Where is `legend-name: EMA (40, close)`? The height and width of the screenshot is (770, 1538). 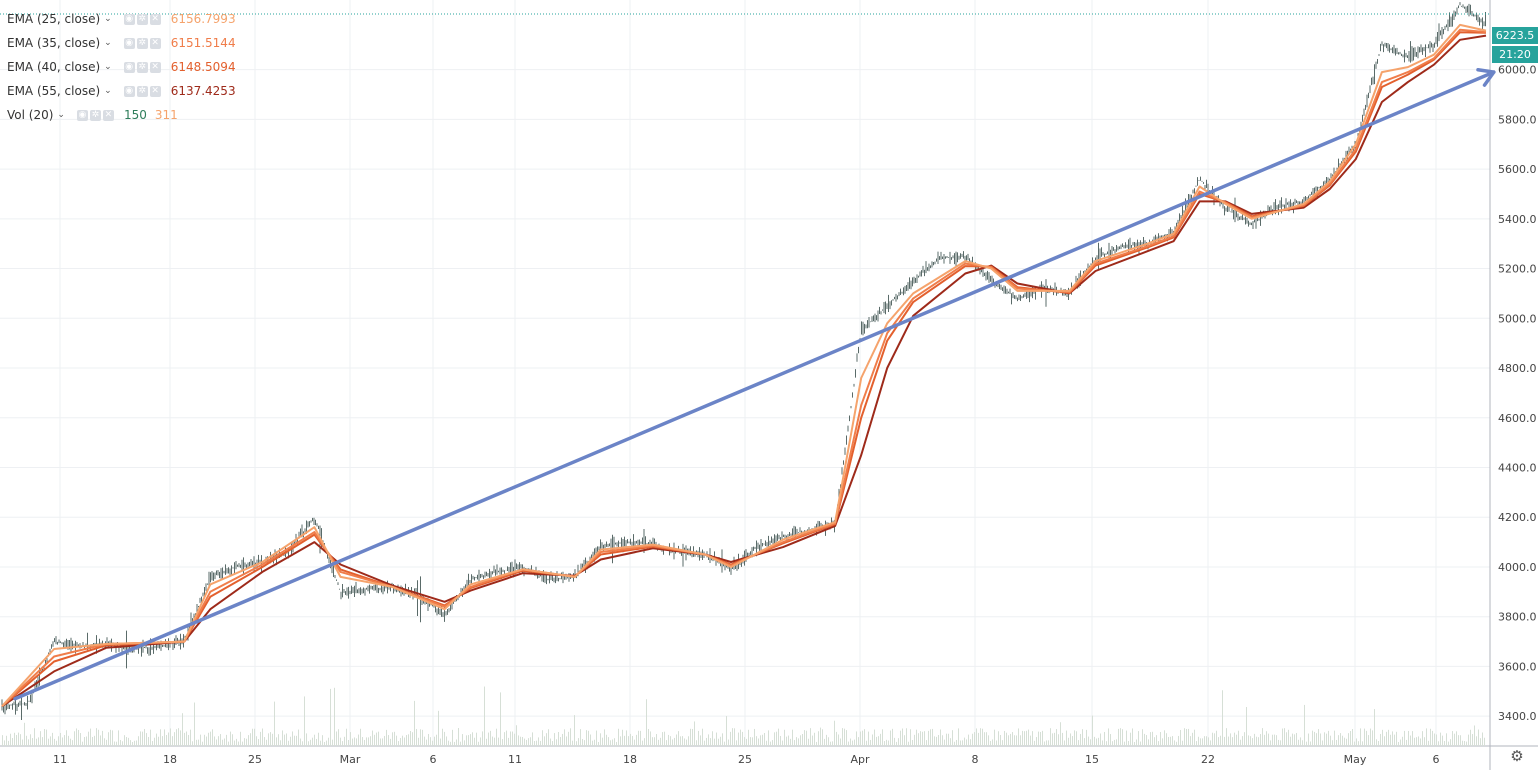 legend-name: EMA (40, close) is located at coordinates (54, 67).